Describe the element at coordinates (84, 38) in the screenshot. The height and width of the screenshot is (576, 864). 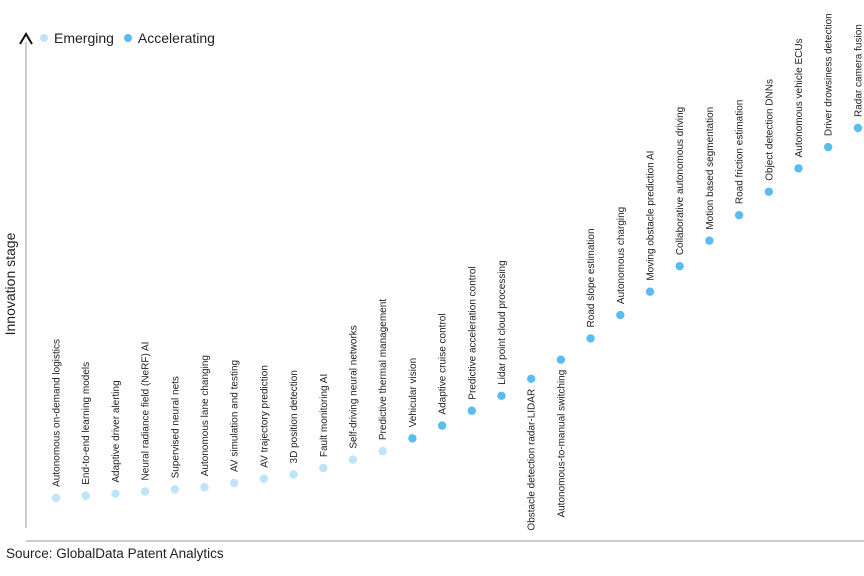
I see `legend-label-emerging: Emerging` at that location.